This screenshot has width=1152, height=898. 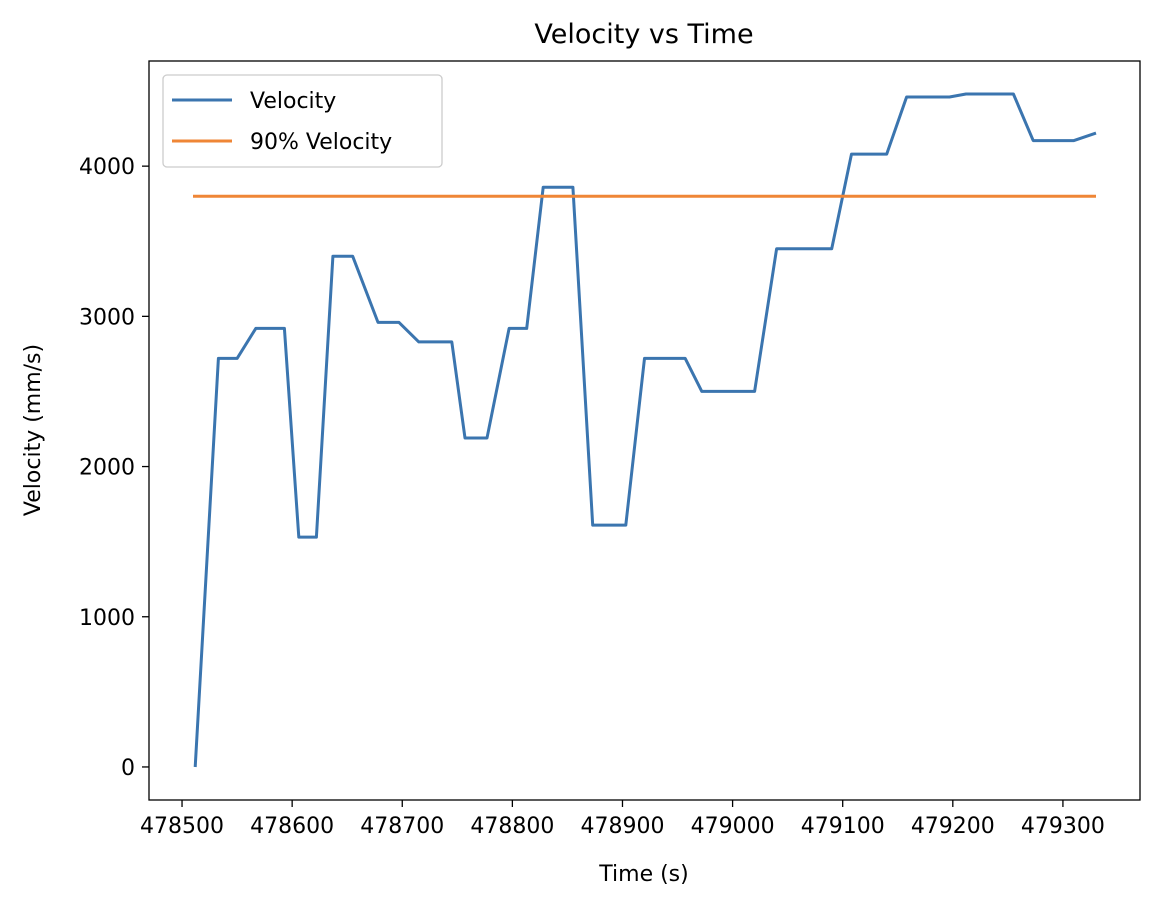 I want to click on legend: Velocity 90% Velocity, so click(x=302, y=121).